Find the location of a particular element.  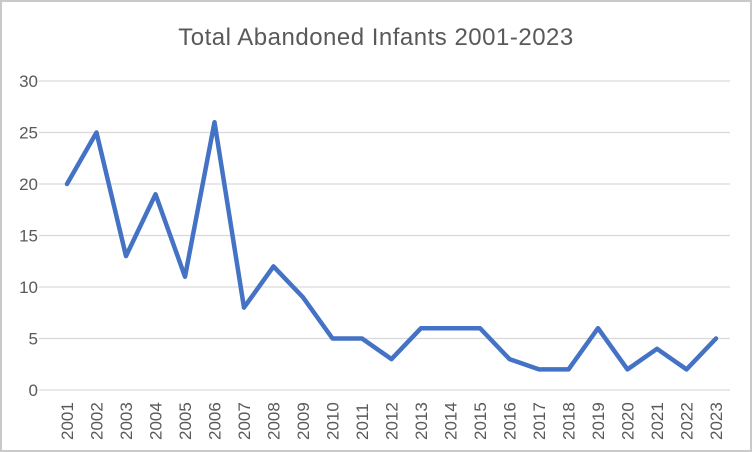

x-axis-tick-label: 2014 is located at coordinates (451, 421).